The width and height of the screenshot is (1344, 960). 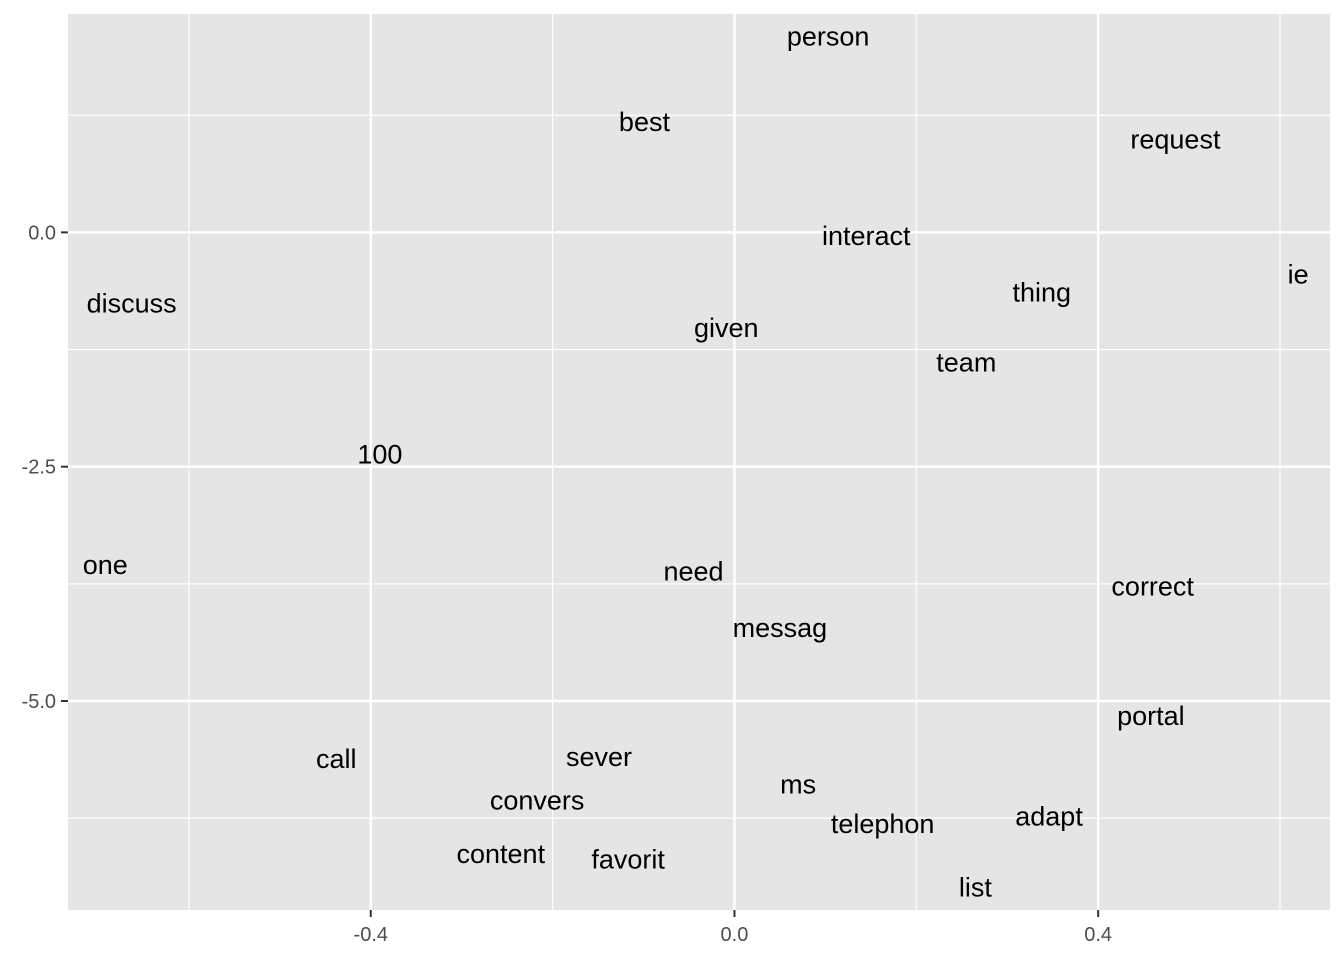 I want to click on word-label-portal: portal, so click(x=1151, y=716).